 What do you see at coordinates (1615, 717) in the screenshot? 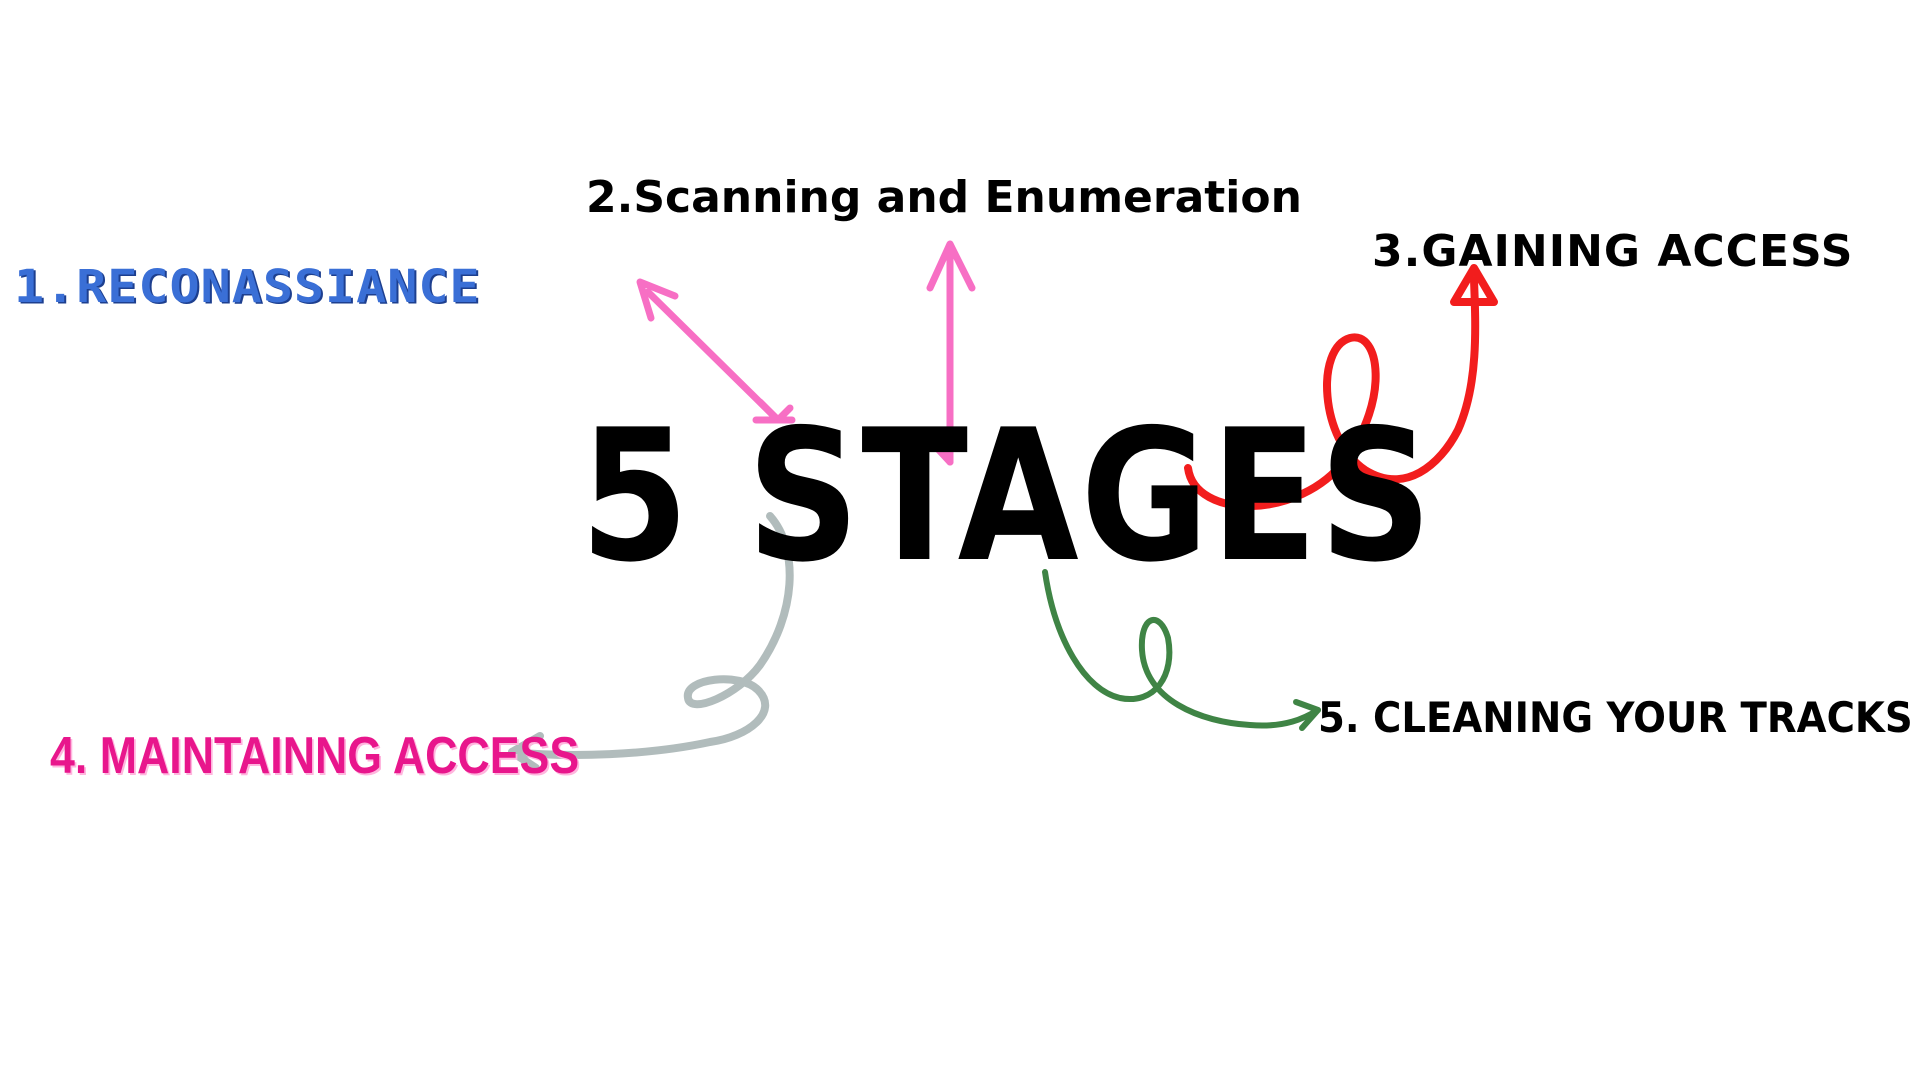
I see `stage-5-label: 5. CLEANING YOUR TRACKS` at bounding box center [1615, 717].